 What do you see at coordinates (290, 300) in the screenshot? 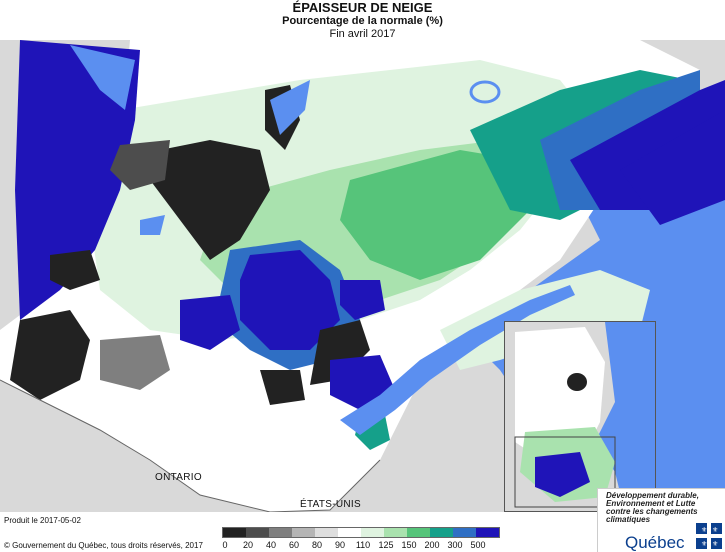
I see `zone-500-central` at bounding box center [290, 300].